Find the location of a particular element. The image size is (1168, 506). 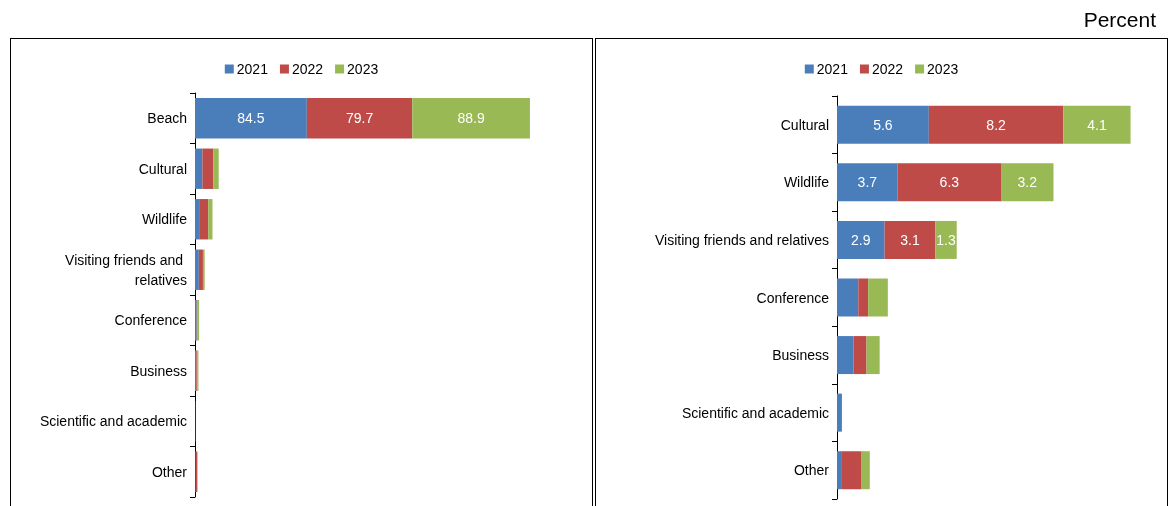

data-label: 84.5 is located at coordinates (251, 118).